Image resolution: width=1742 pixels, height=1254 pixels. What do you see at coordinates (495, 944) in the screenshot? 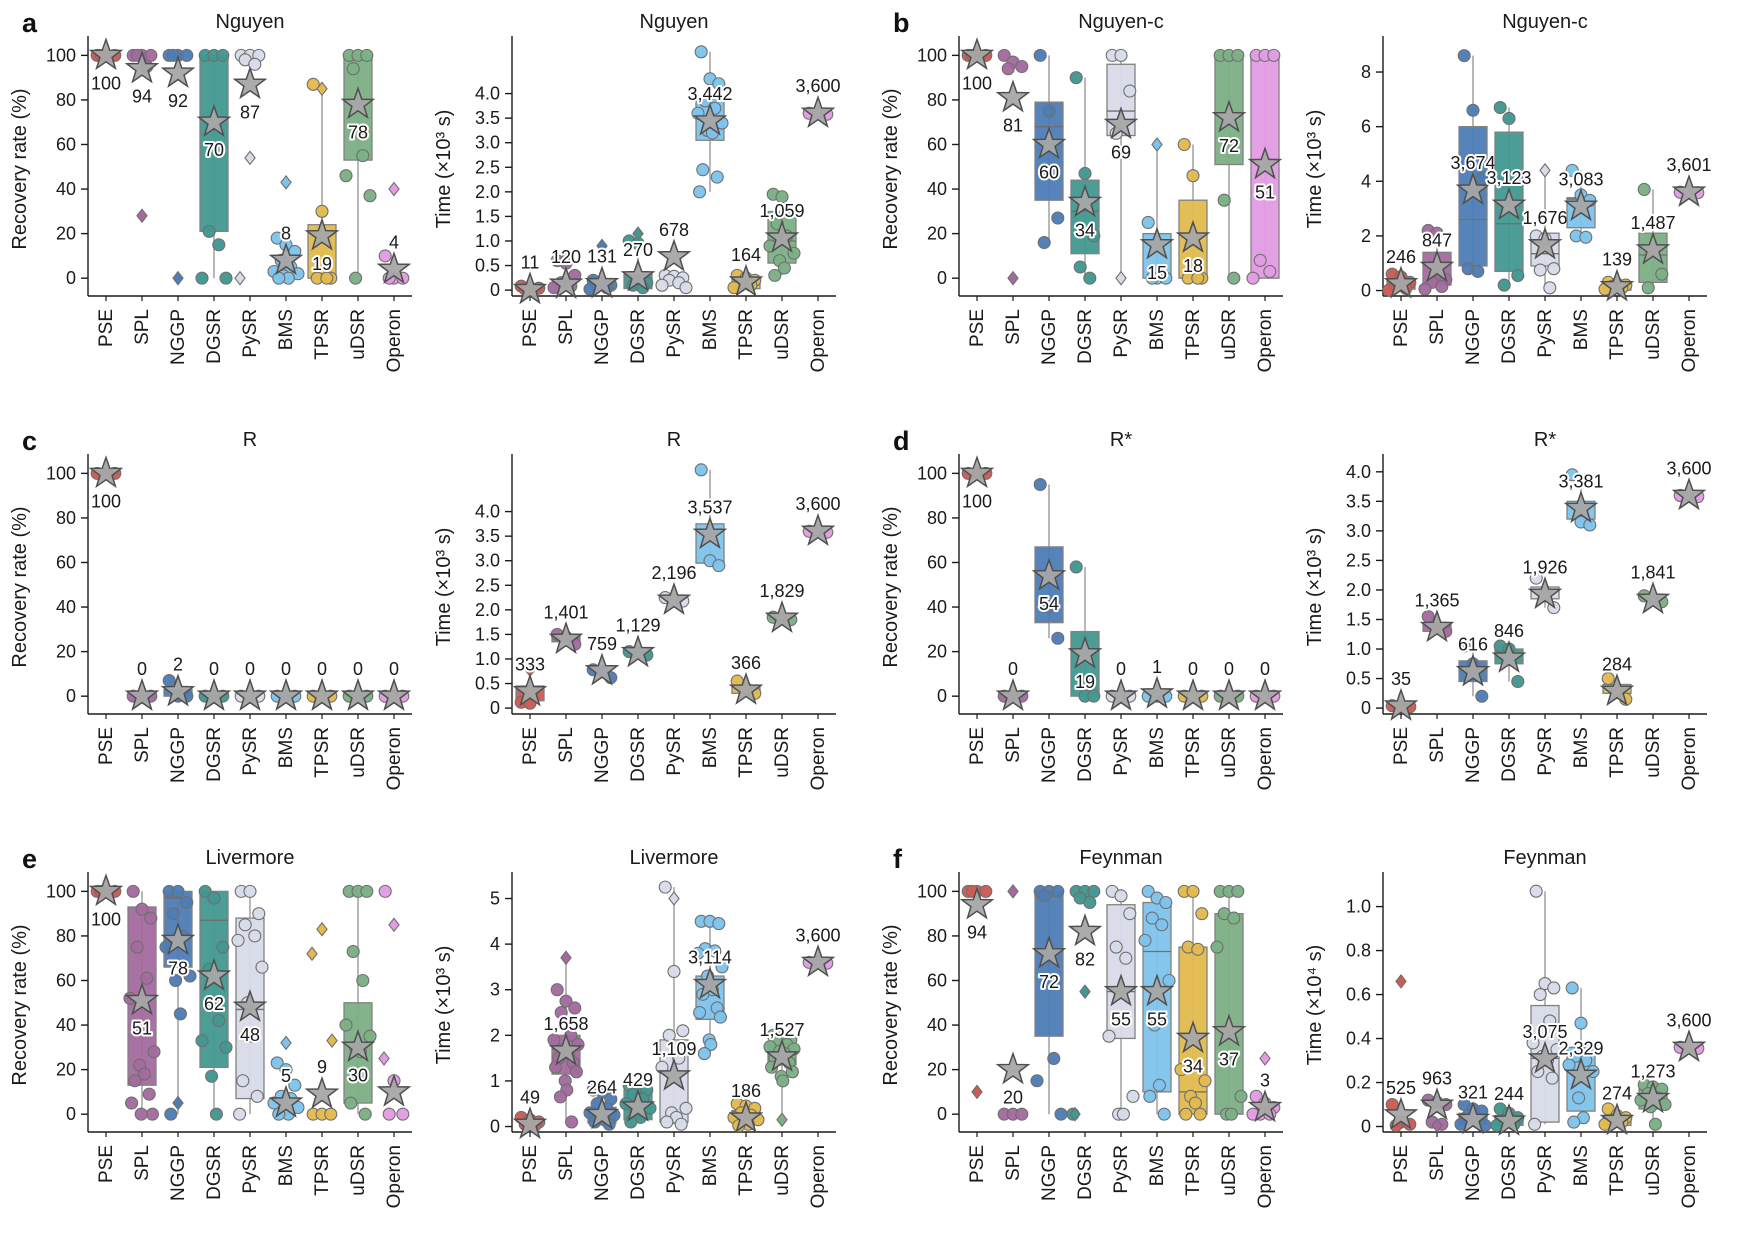
I see `y-tick-label: 4` at bounding box center [495, 944].